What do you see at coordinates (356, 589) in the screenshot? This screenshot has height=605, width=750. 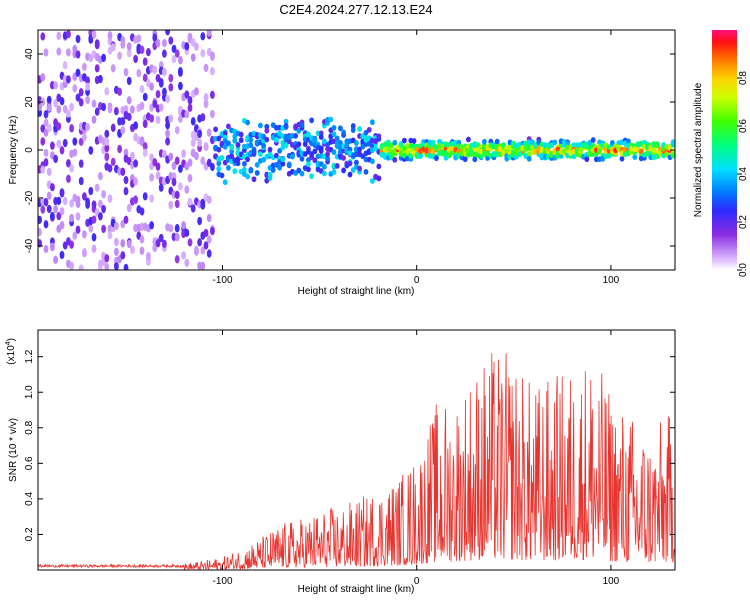 I see `snr-x-axis-label: Height of straight line (km)` at bounding box center [356, 589].